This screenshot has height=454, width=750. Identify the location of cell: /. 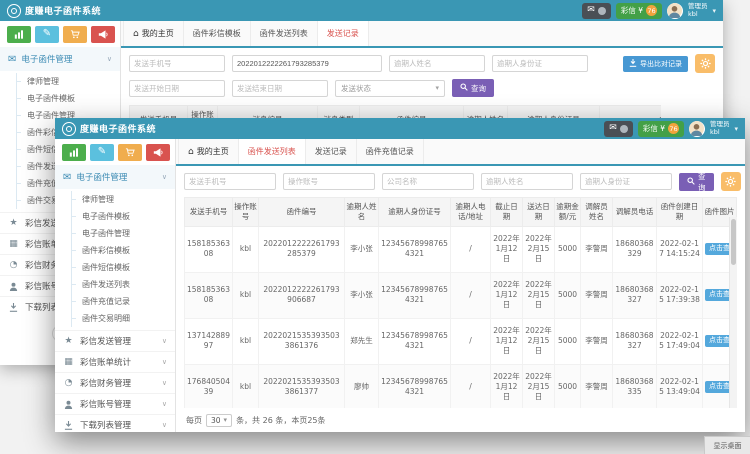
(470, 385).